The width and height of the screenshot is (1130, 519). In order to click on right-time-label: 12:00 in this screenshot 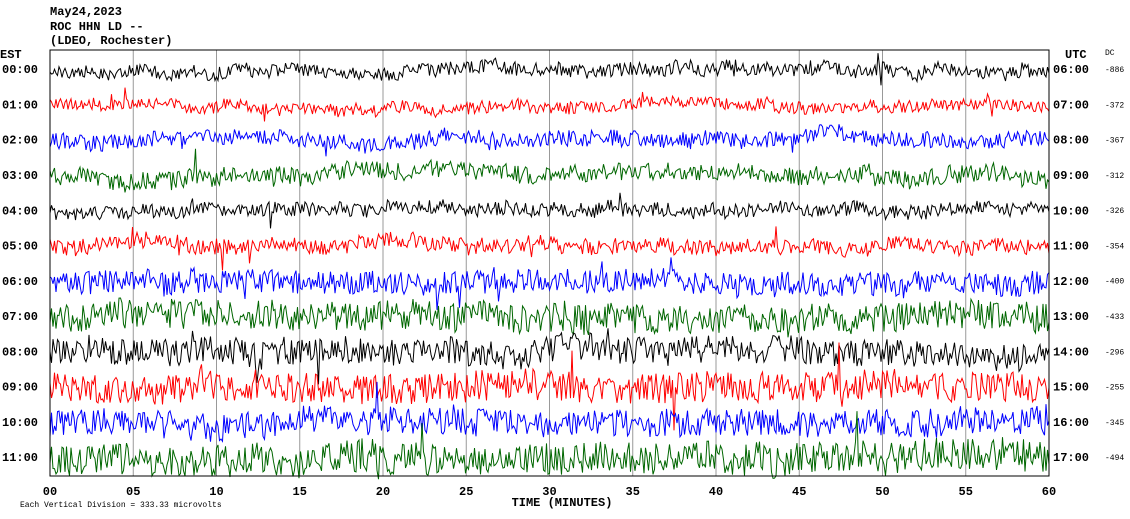, I will do `click(1071, 282)`.